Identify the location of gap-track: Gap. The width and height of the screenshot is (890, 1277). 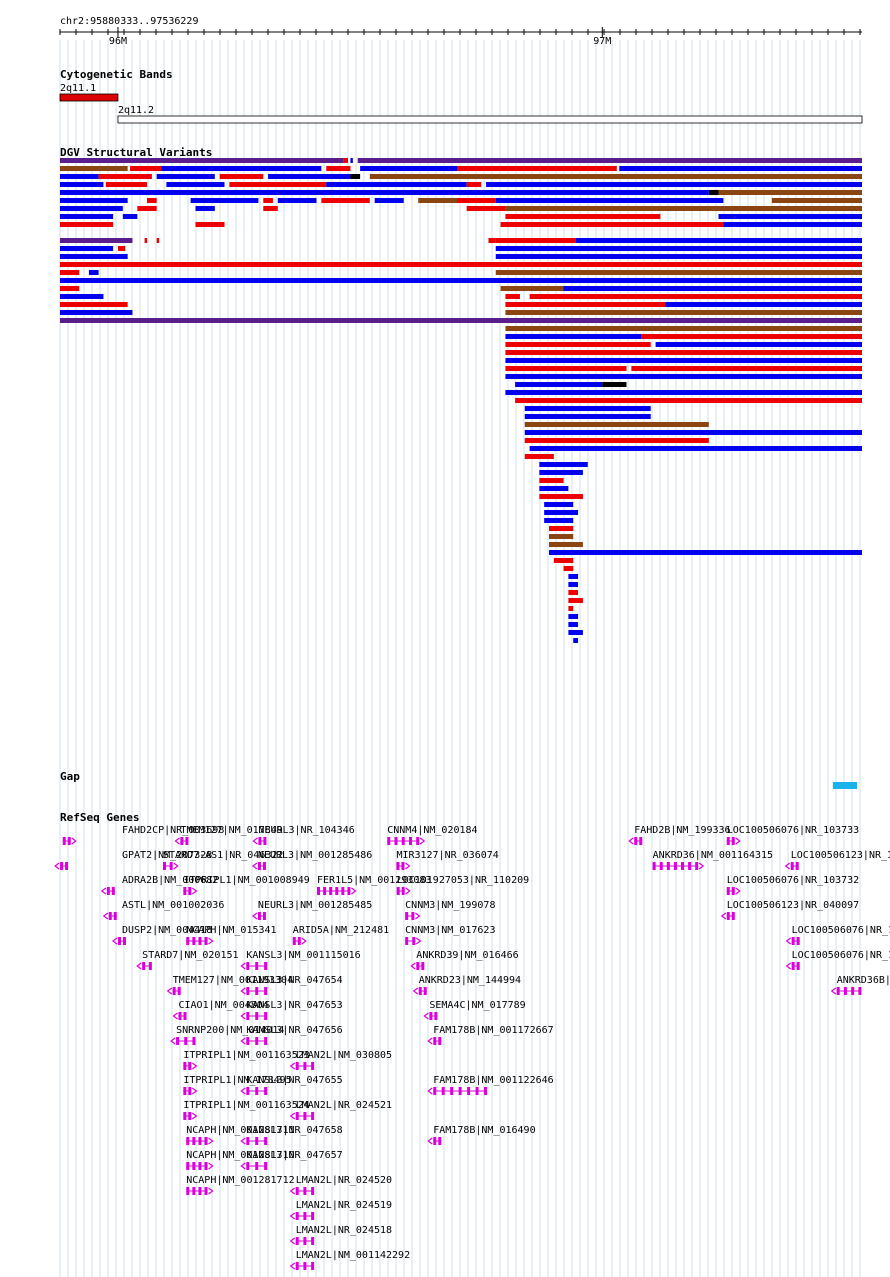
(459, 779).